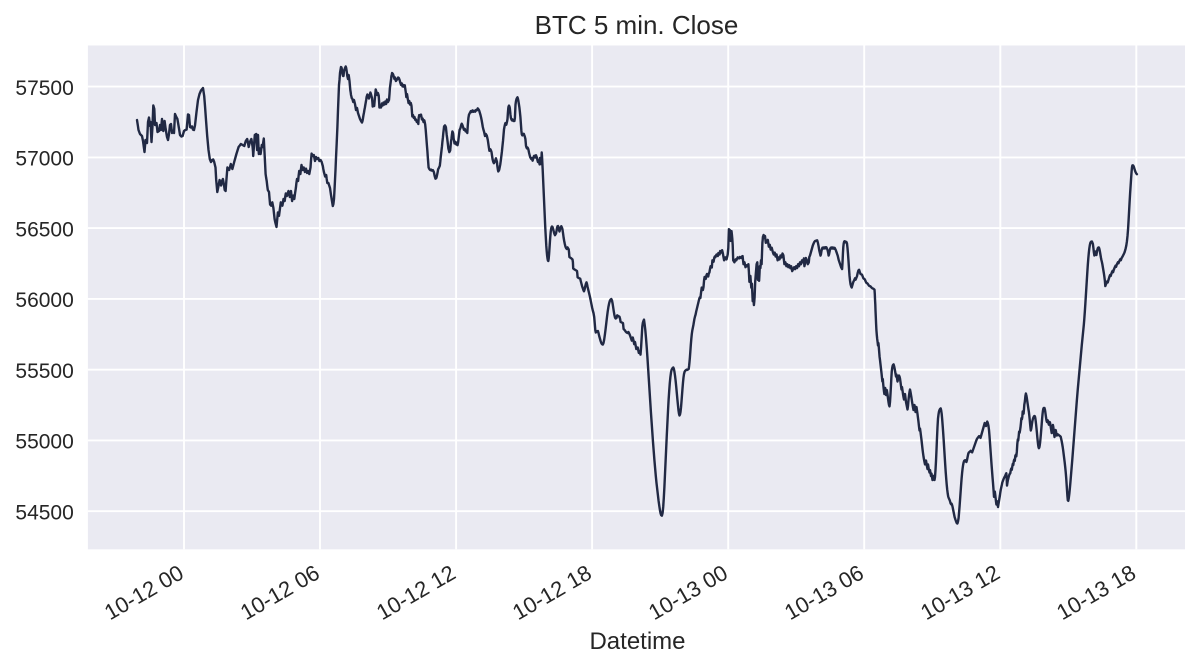 The width and height of the screenshot is (1200, 668). What do you see at coordinates (44, 442) in the screenshot?
I see `svg-text: 55000` at bounding box center [44, 442].